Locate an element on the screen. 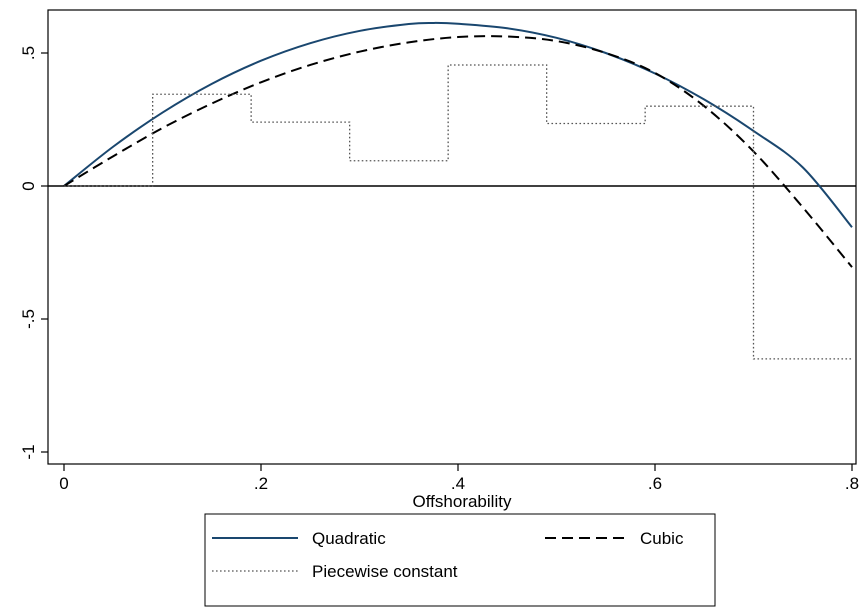  legend-box is located at coordinates (460, 560).